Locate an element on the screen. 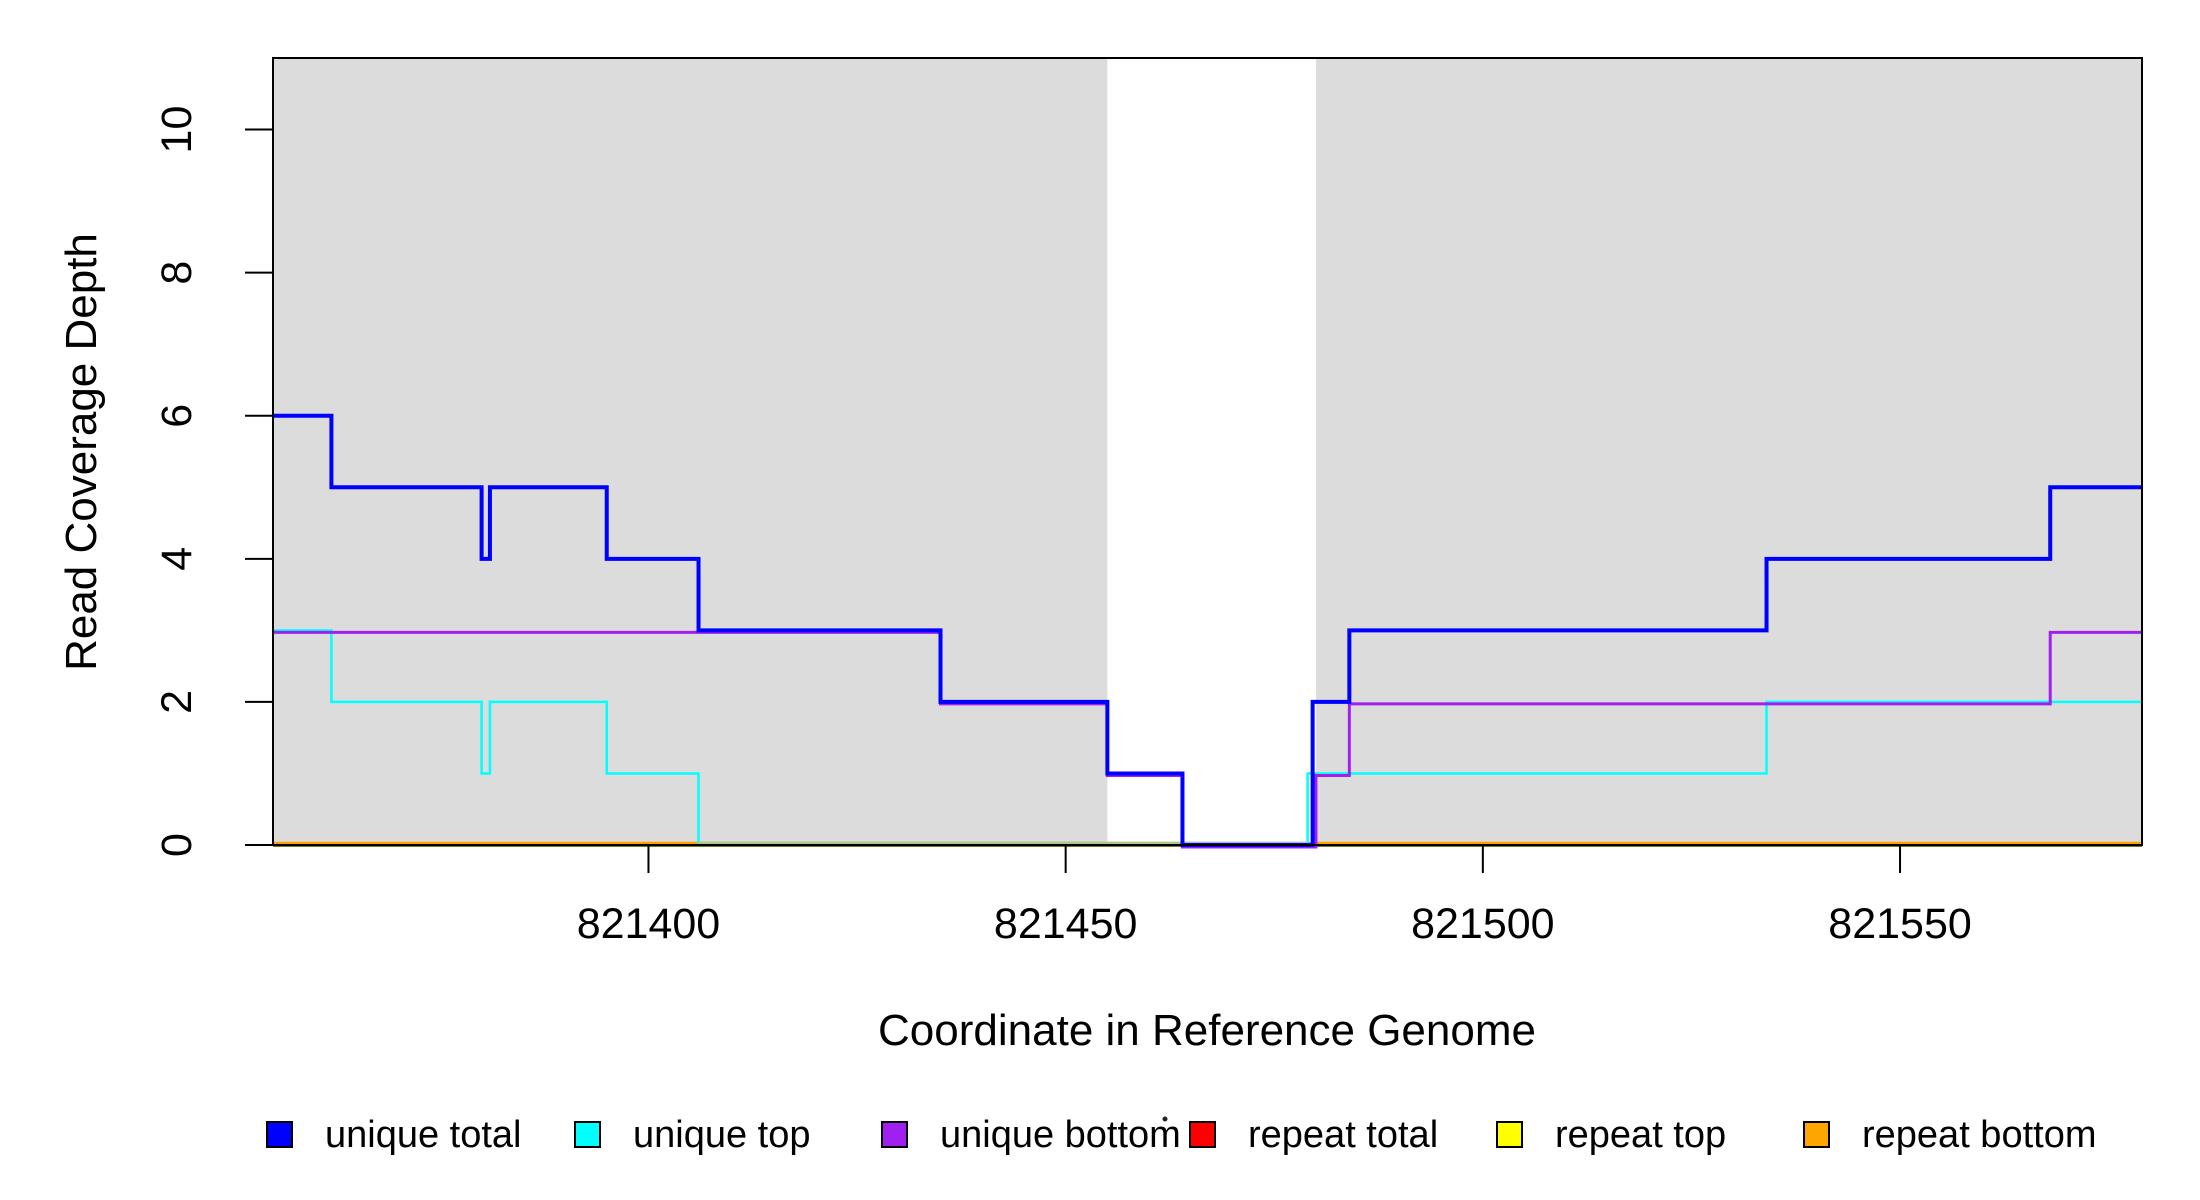 The image size is (2200, 1200). legend-swatch-unique-bottom is located at coordinates (894, 1134).